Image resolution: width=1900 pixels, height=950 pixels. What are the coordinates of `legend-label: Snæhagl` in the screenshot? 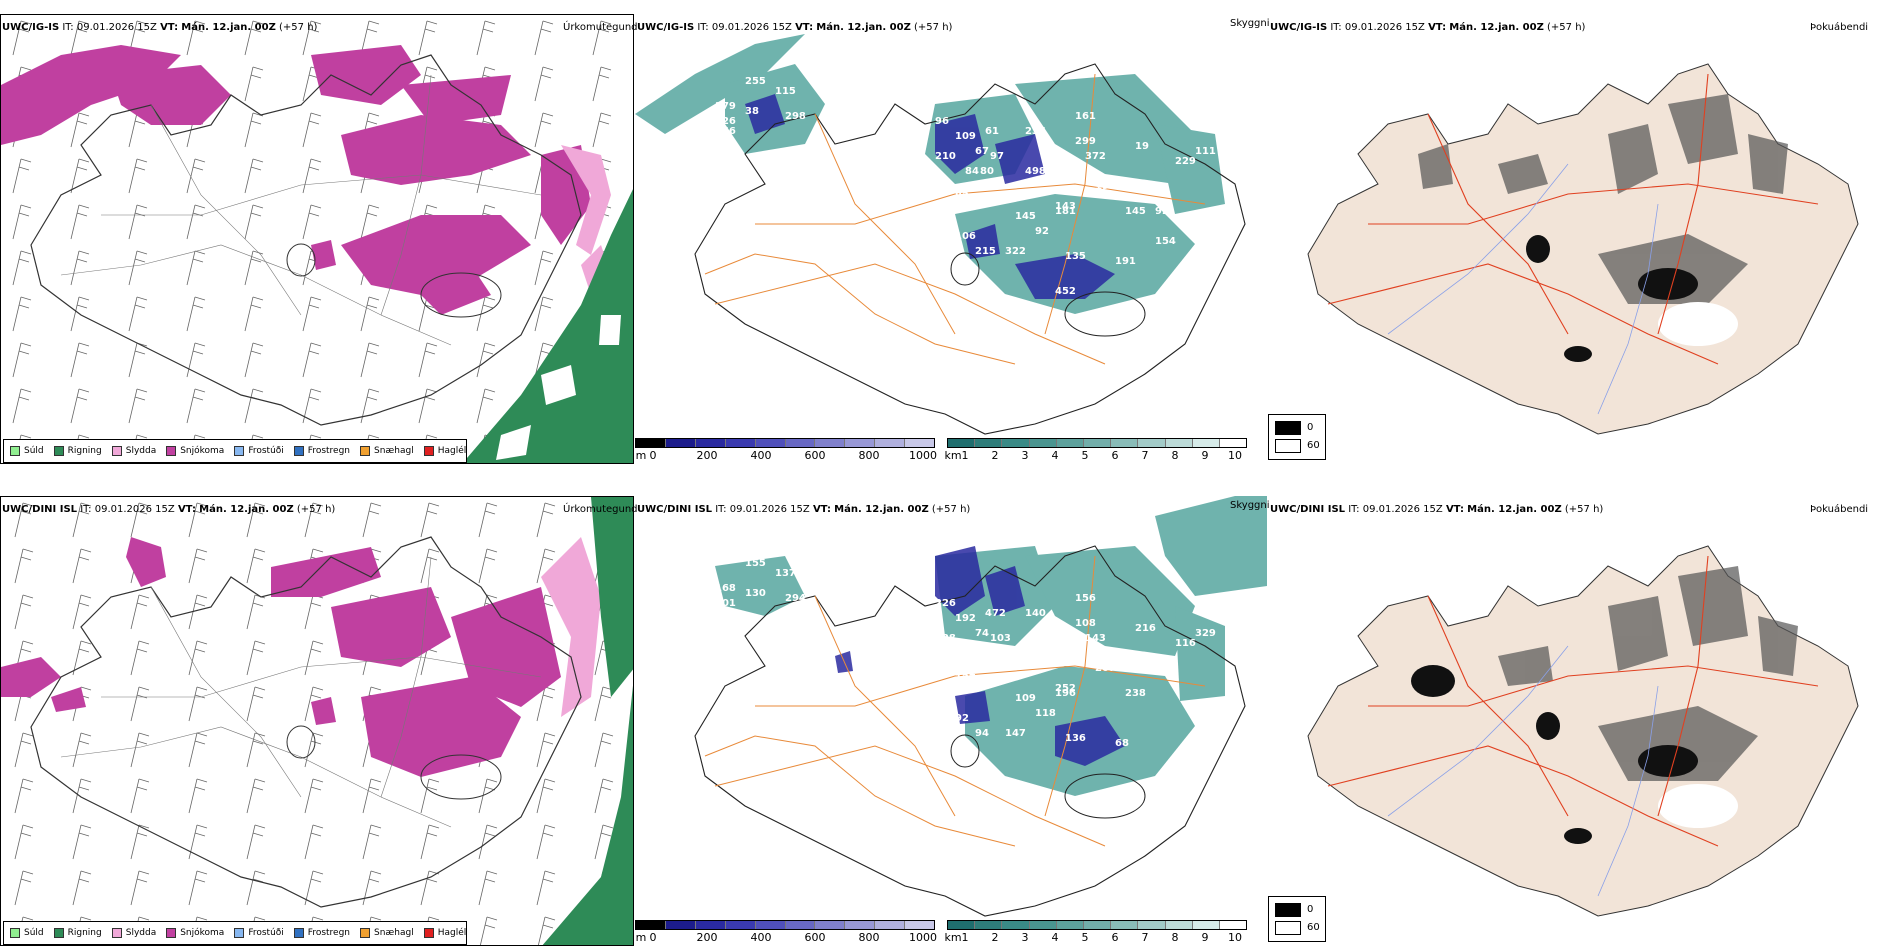 It's located at (394, 933).